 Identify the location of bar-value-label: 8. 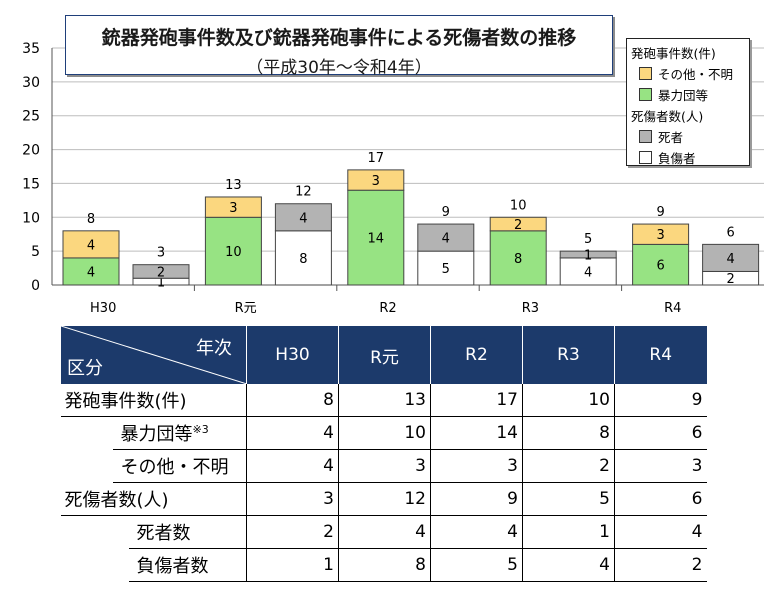
(303, 259).